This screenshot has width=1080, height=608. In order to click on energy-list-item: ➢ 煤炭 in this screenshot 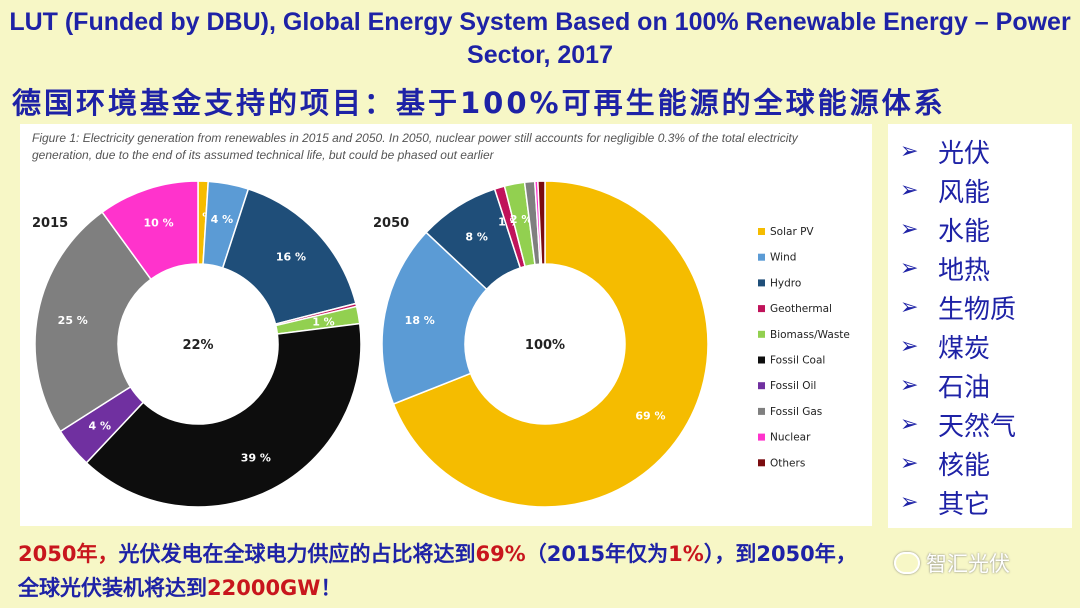, I will do `click(980, 346)`.